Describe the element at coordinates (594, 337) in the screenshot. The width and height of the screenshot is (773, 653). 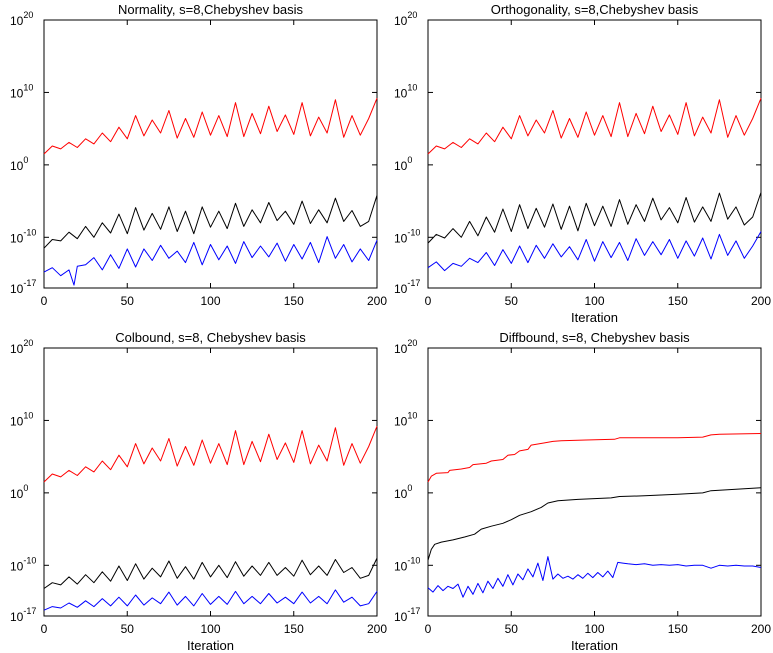
I see `chart-title: Diffbound, s=8, Chebyshev basis` at that location.